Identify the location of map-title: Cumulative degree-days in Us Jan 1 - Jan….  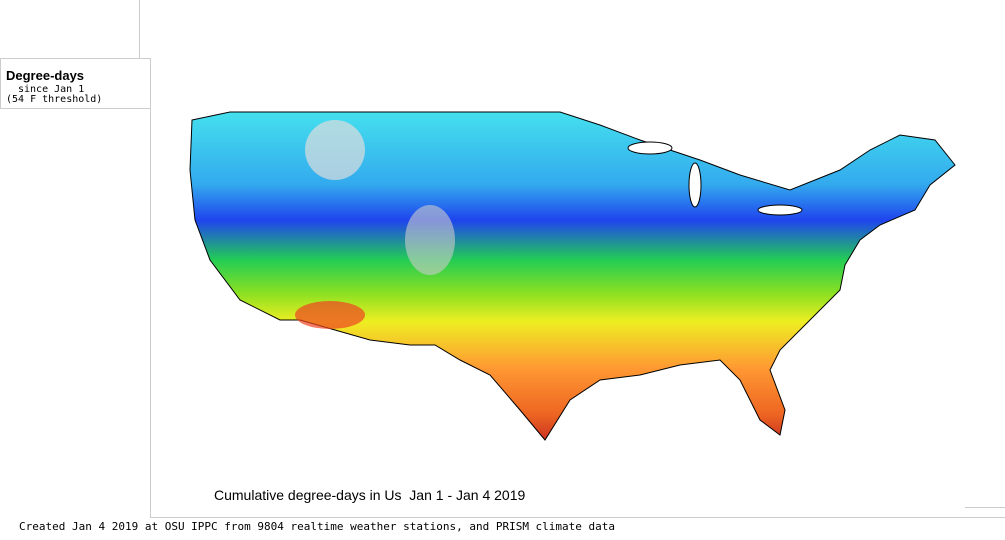
(370, 495).